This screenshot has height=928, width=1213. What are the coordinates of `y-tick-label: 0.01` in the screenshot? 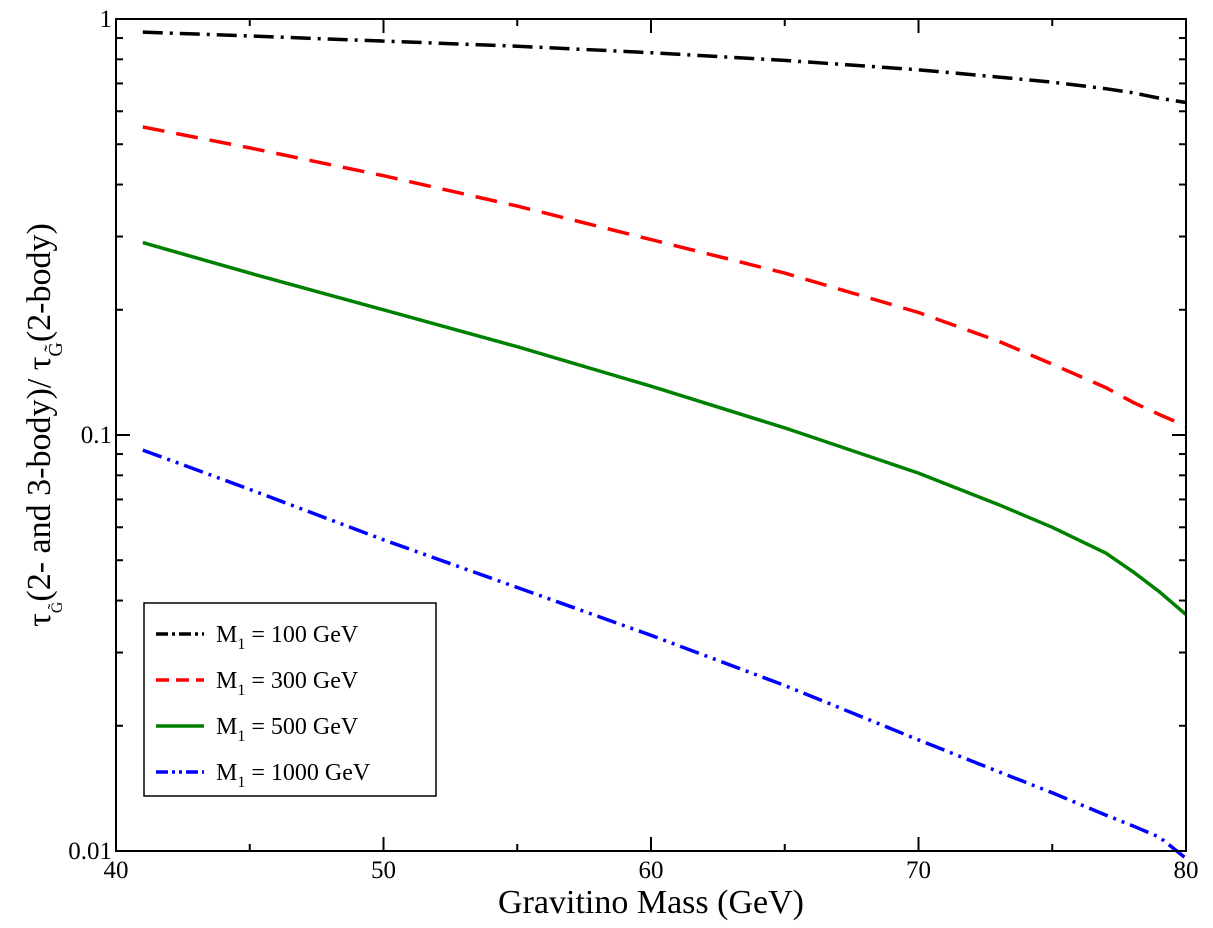 It's located at (90, 851).